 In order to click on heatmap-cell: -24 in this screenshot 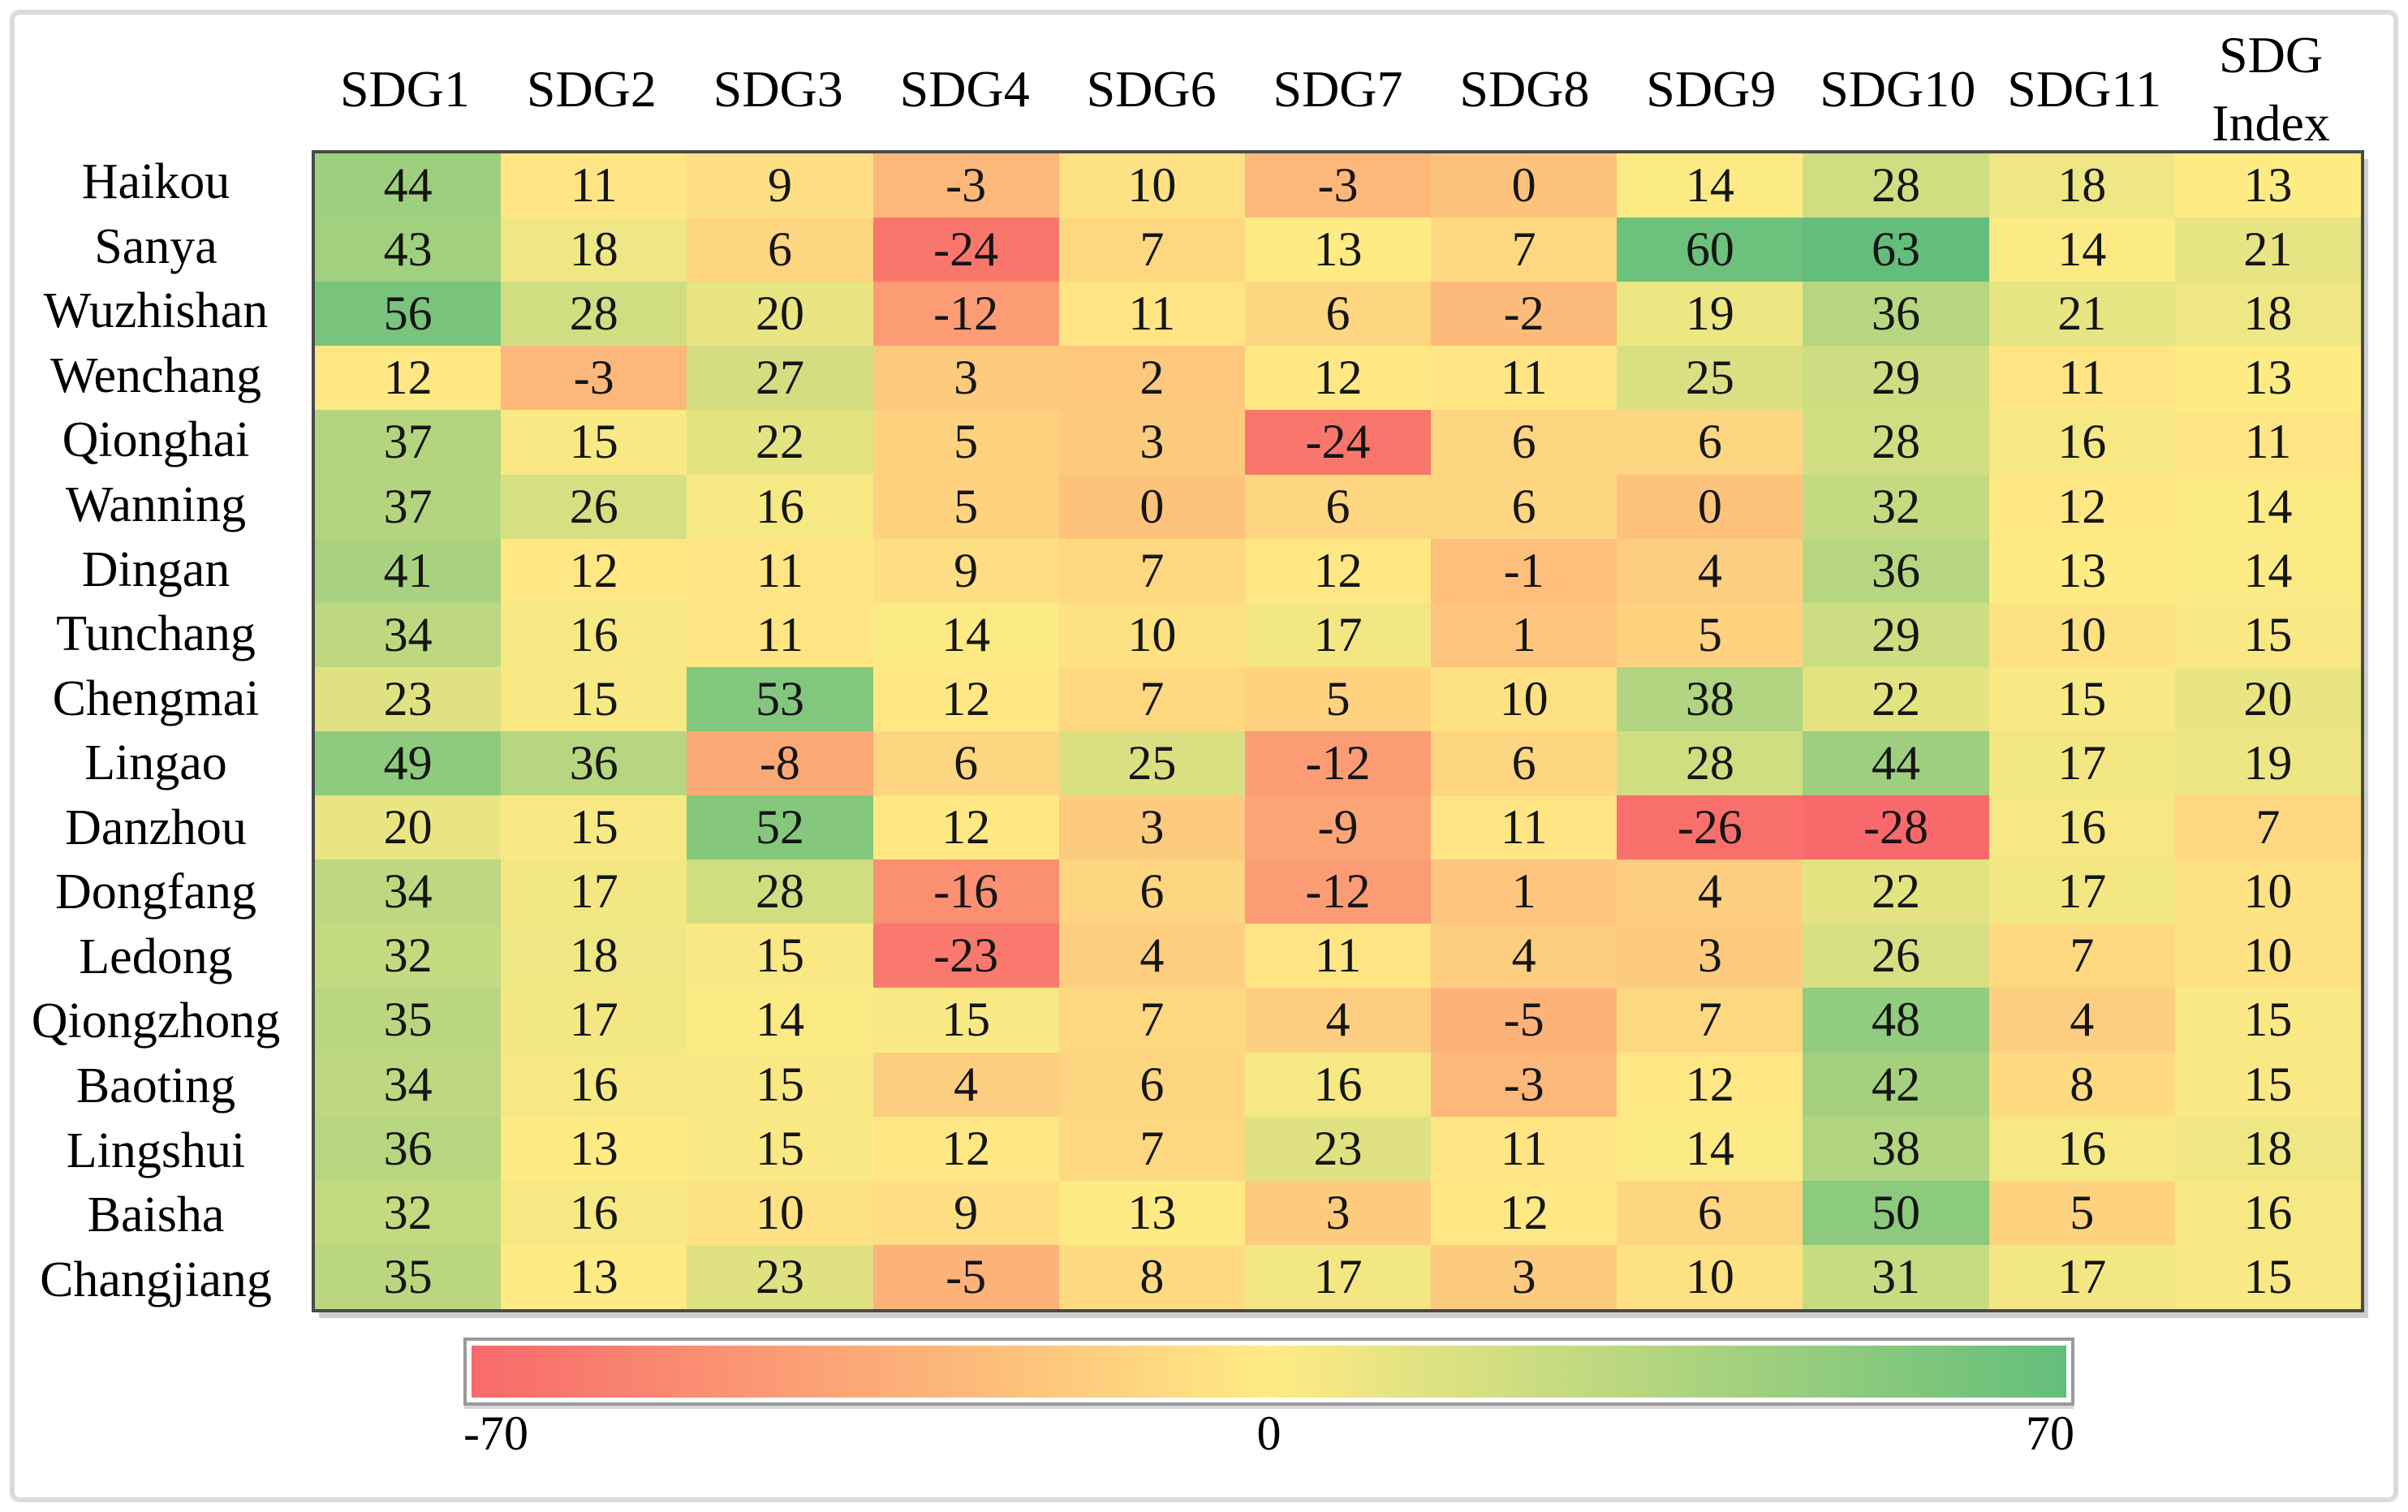, I will do `click(1338, 443)`.